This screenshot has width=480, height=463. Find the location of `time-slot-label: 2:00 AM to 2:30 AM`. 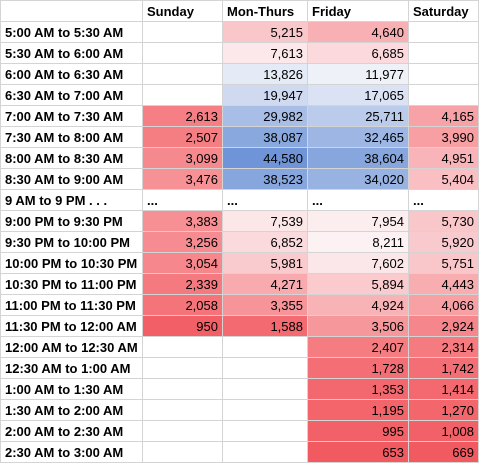

time-slot-label: 2:00 AM to 2:30 AM is located at coordinates (71, 431).